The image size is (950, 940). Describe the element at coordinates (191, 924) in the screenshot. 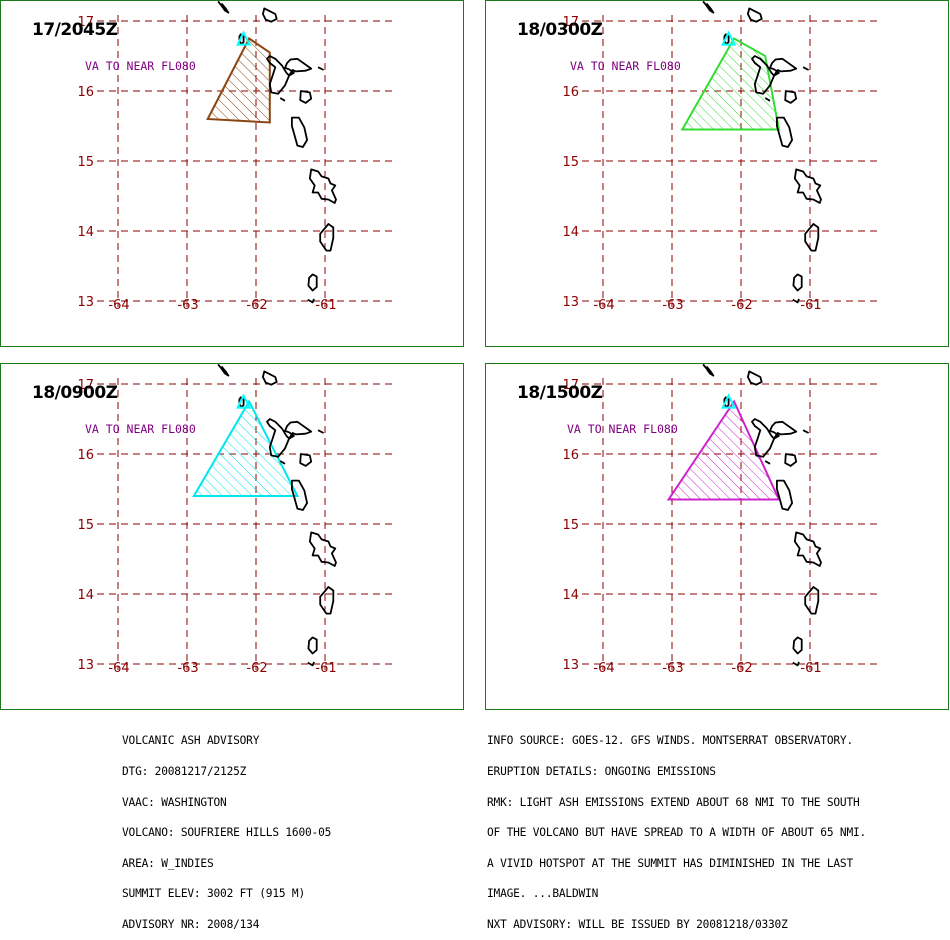

I see `advisory-line: ADVISORY NR: 2008/134` at that location.